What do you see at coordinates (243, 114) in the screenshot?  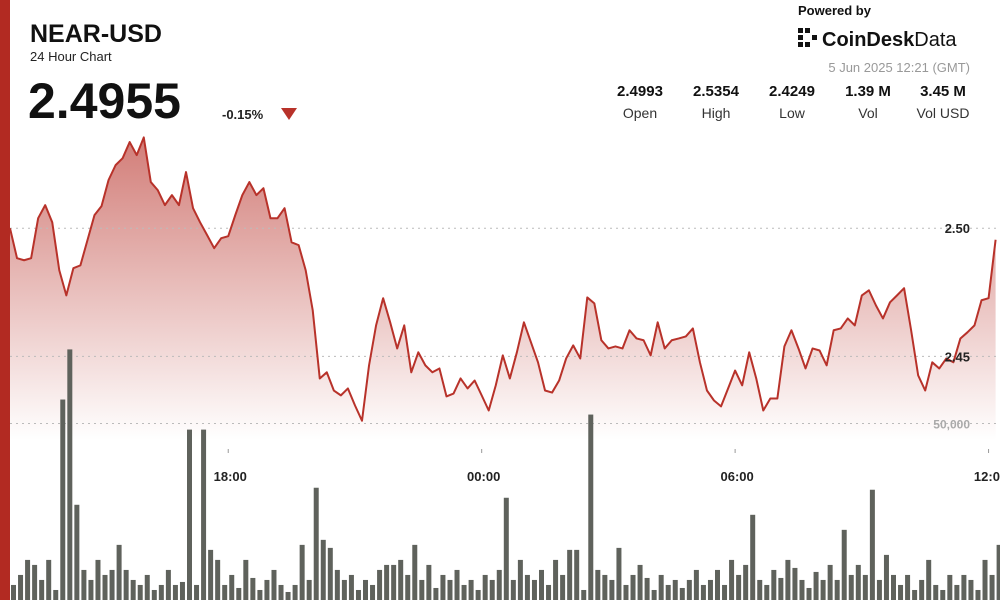 I see `change: -0.15%` at bounding box center [243, 114].